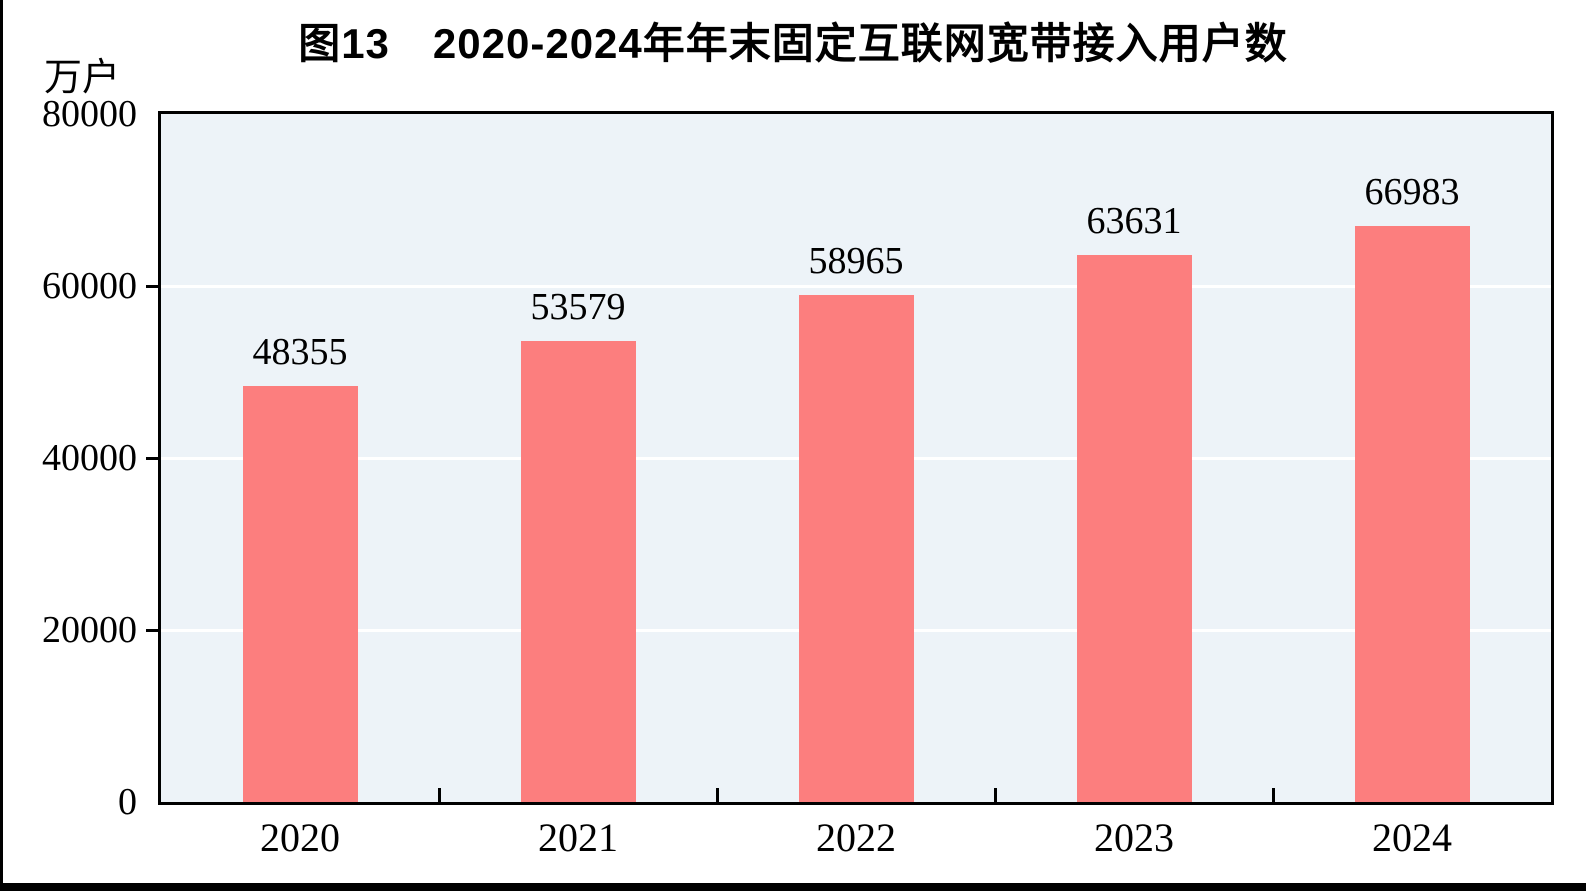  Describe the element at coordinates (1, 445) in the screenshot. I see `page-left-border` at that location.